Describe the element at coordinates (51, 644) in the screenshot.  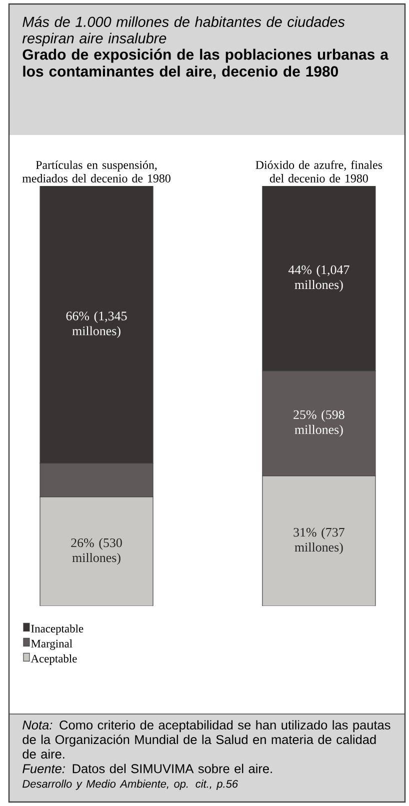
I see `legend-label: Marginal` at that location.